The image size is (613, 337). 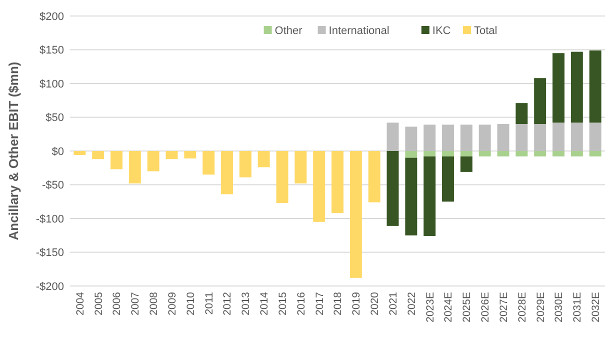 What do you see at coordinates (52, 84) in the screenshot?
I see `y-tick-label: $100` at bounding box center [52, 84].